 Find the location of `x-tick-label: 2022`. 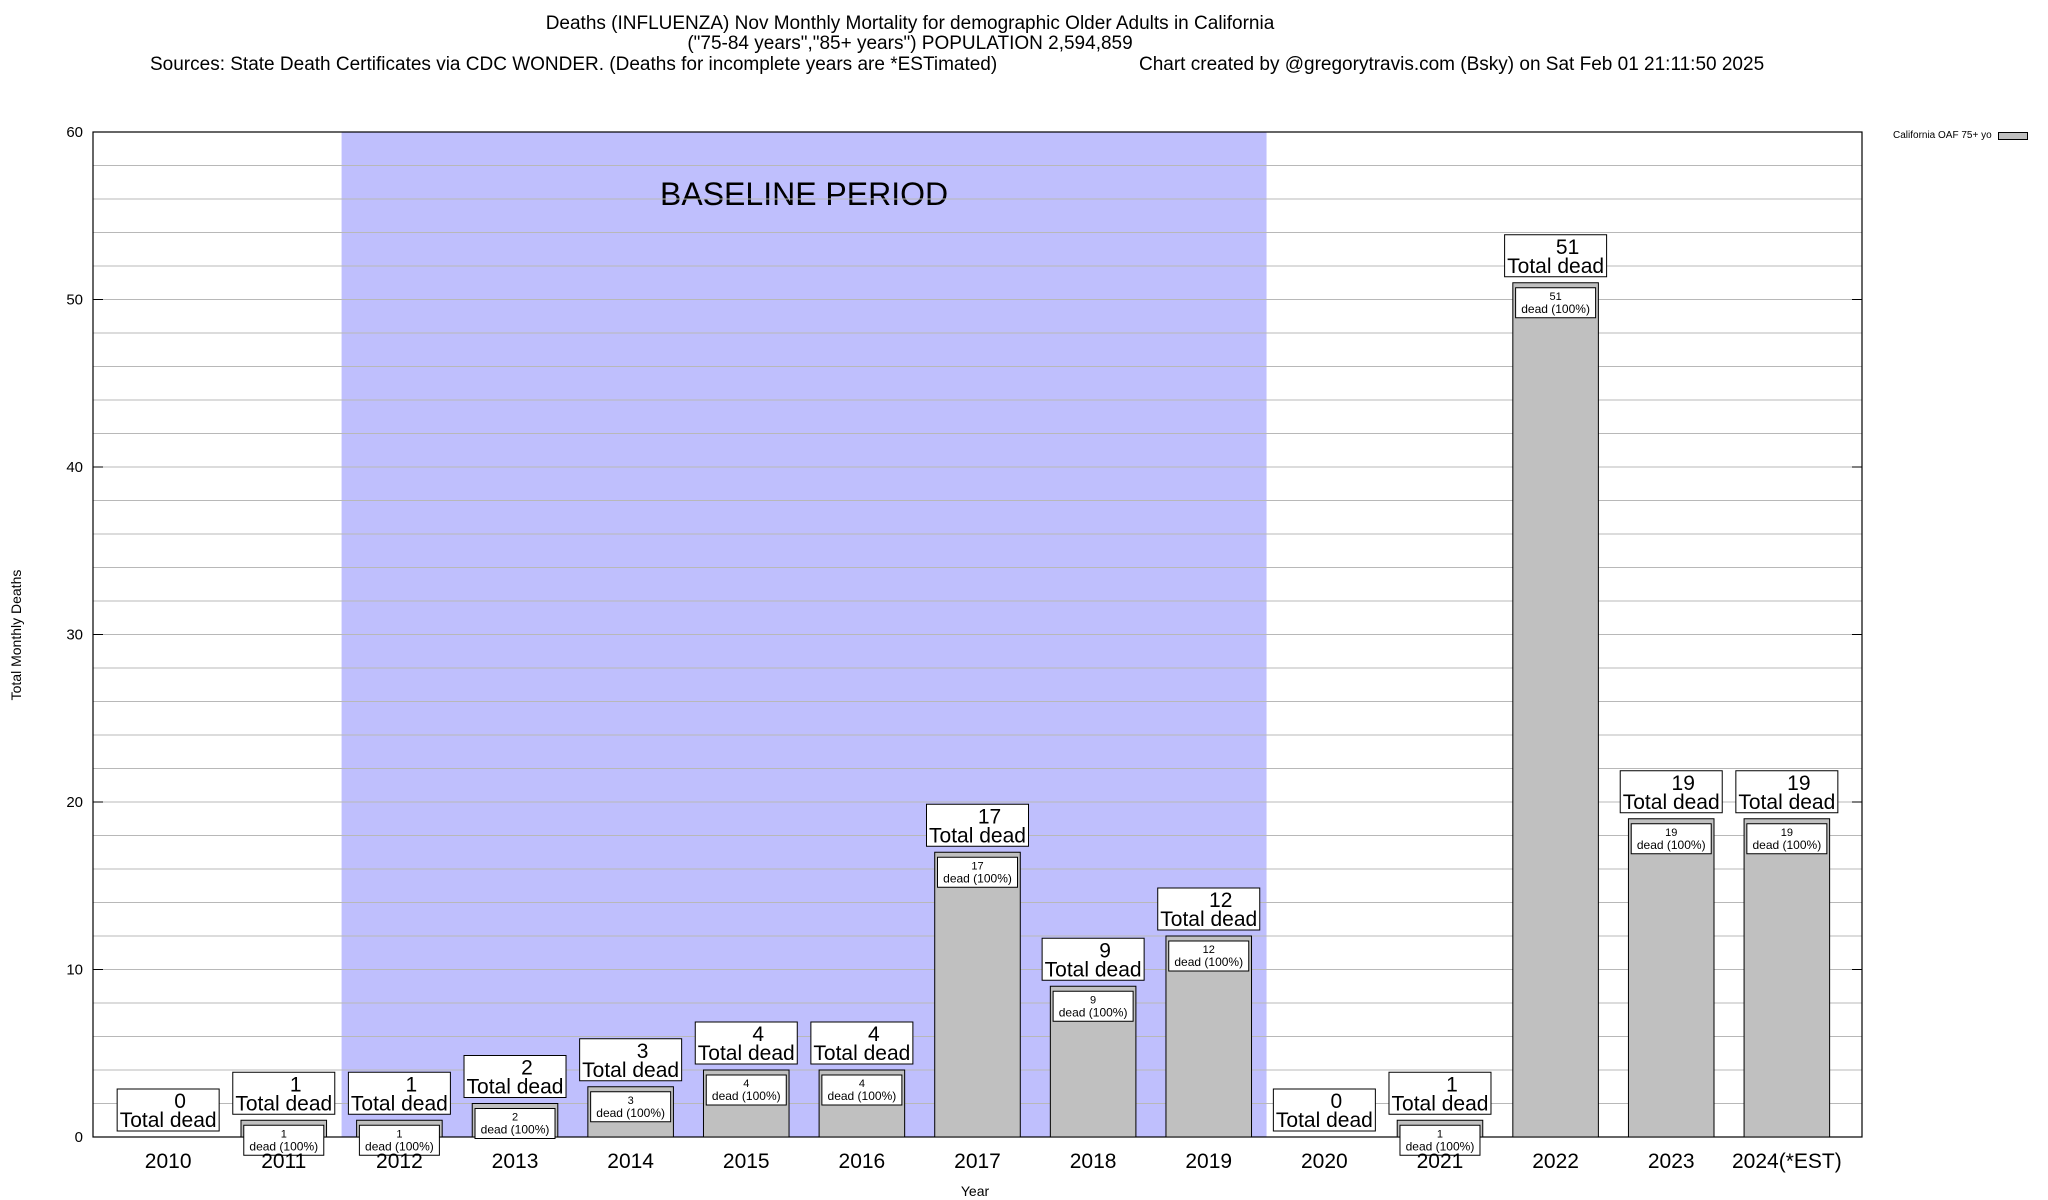

x-tick-label: 2022 is located at coordinates (1555, 1161).